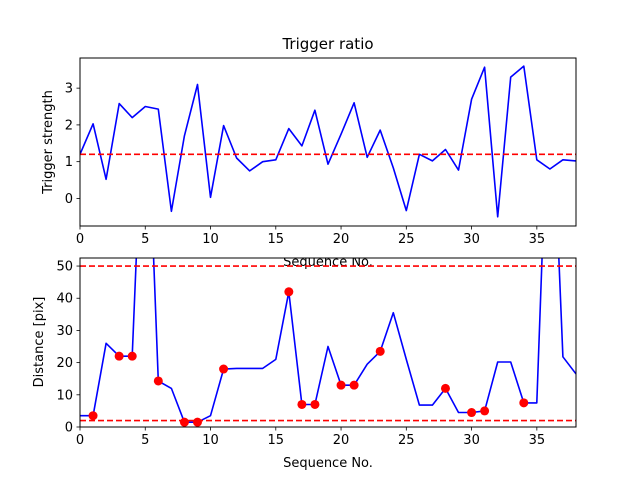 This screenshot has height=480, width=640. I want to click on x-axis-label: Sequence No., so click(328, 463).